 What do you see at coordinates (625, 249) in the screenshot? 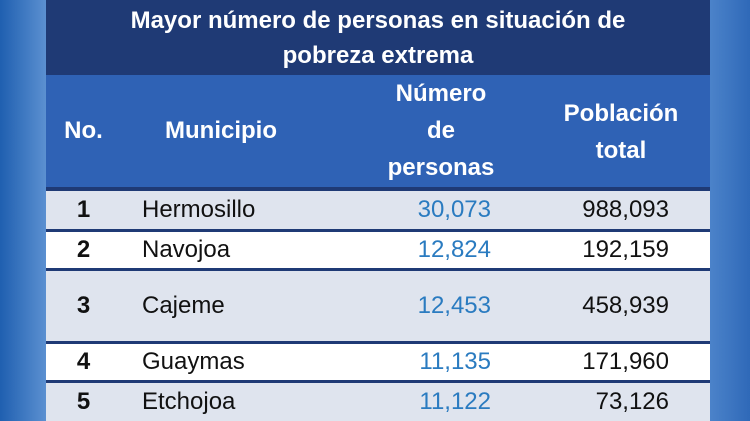
I see `cell-poblacion: 192,159` at bounding box center [625, 249].